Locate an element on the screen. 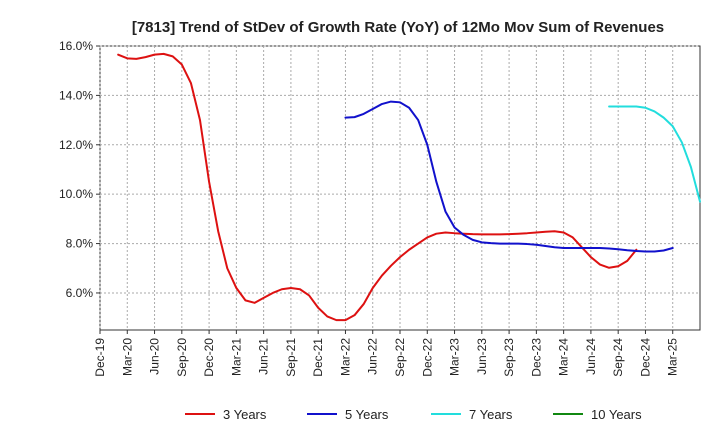  x-tick-label: Sep-23 is located at coordinates (509, 357).